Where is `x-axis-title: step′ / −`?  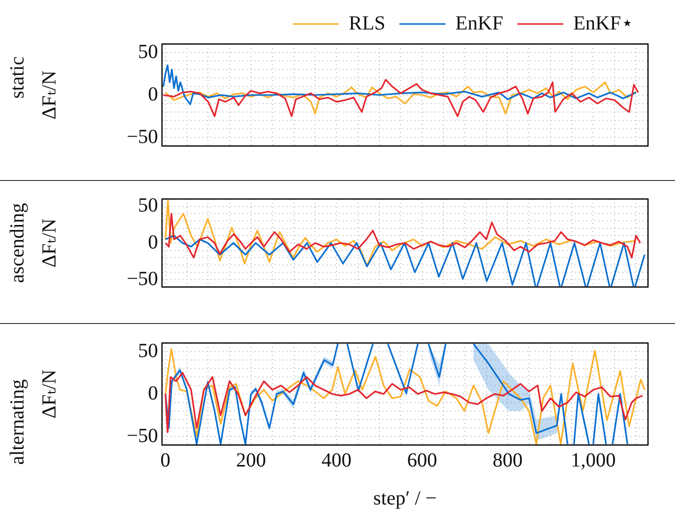 x-axis-title: step′ / − is located at coordinates (405, 498).